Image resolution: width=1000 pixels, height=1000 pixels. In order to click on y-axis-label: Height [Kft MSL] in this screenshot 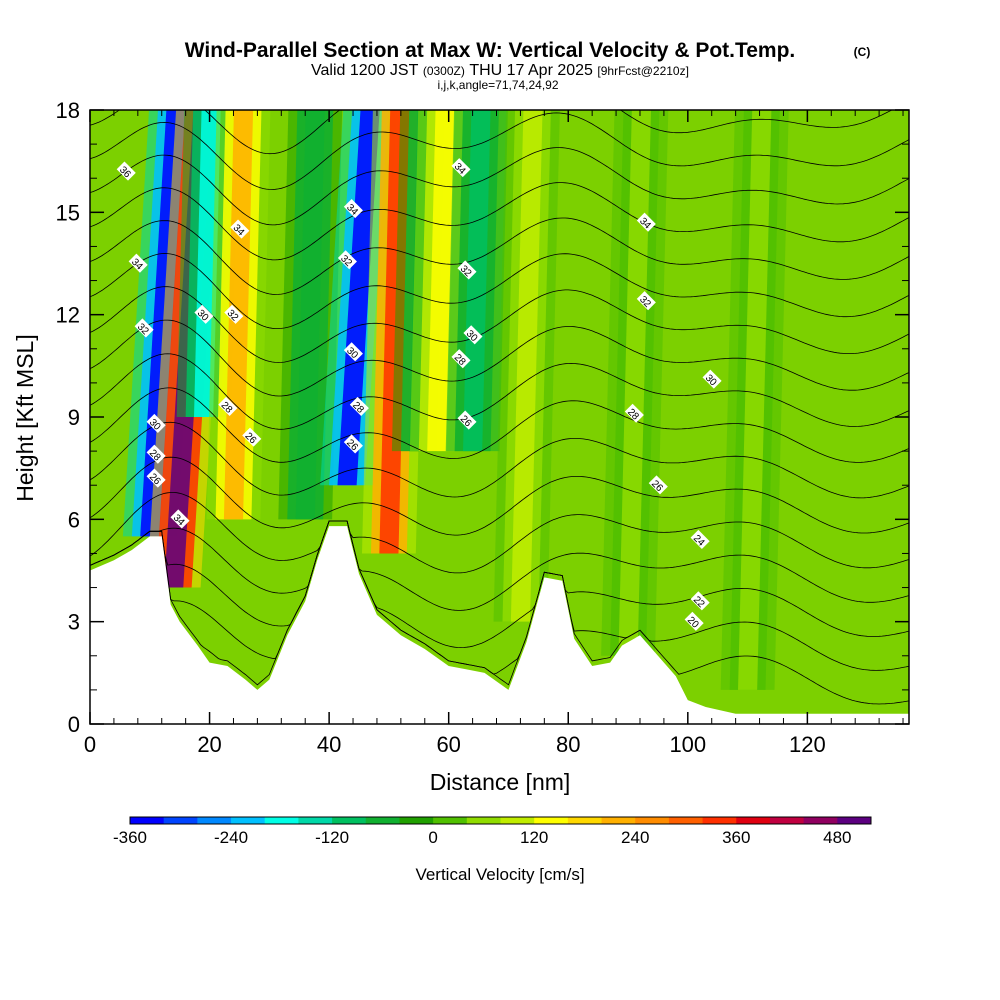, I will do `click(25, 417)`.